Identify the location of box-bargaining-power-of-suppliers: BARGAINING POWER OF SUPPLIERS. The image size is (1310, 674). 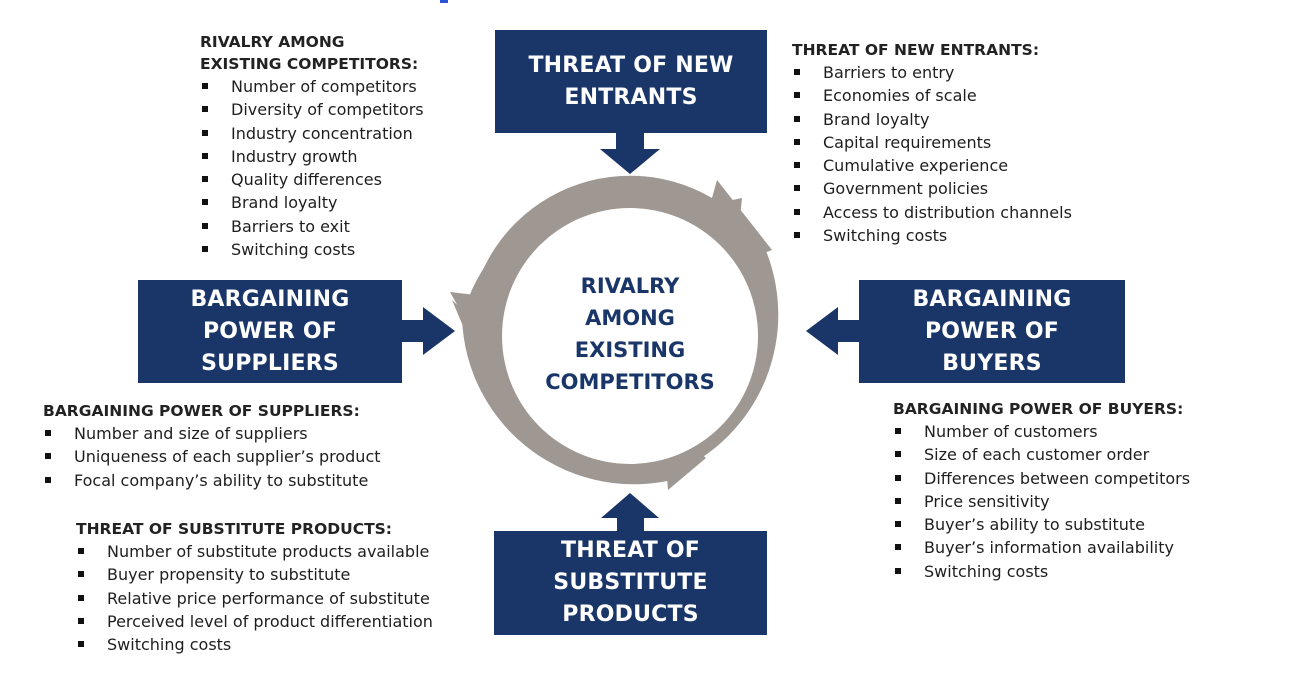
(270, 331).